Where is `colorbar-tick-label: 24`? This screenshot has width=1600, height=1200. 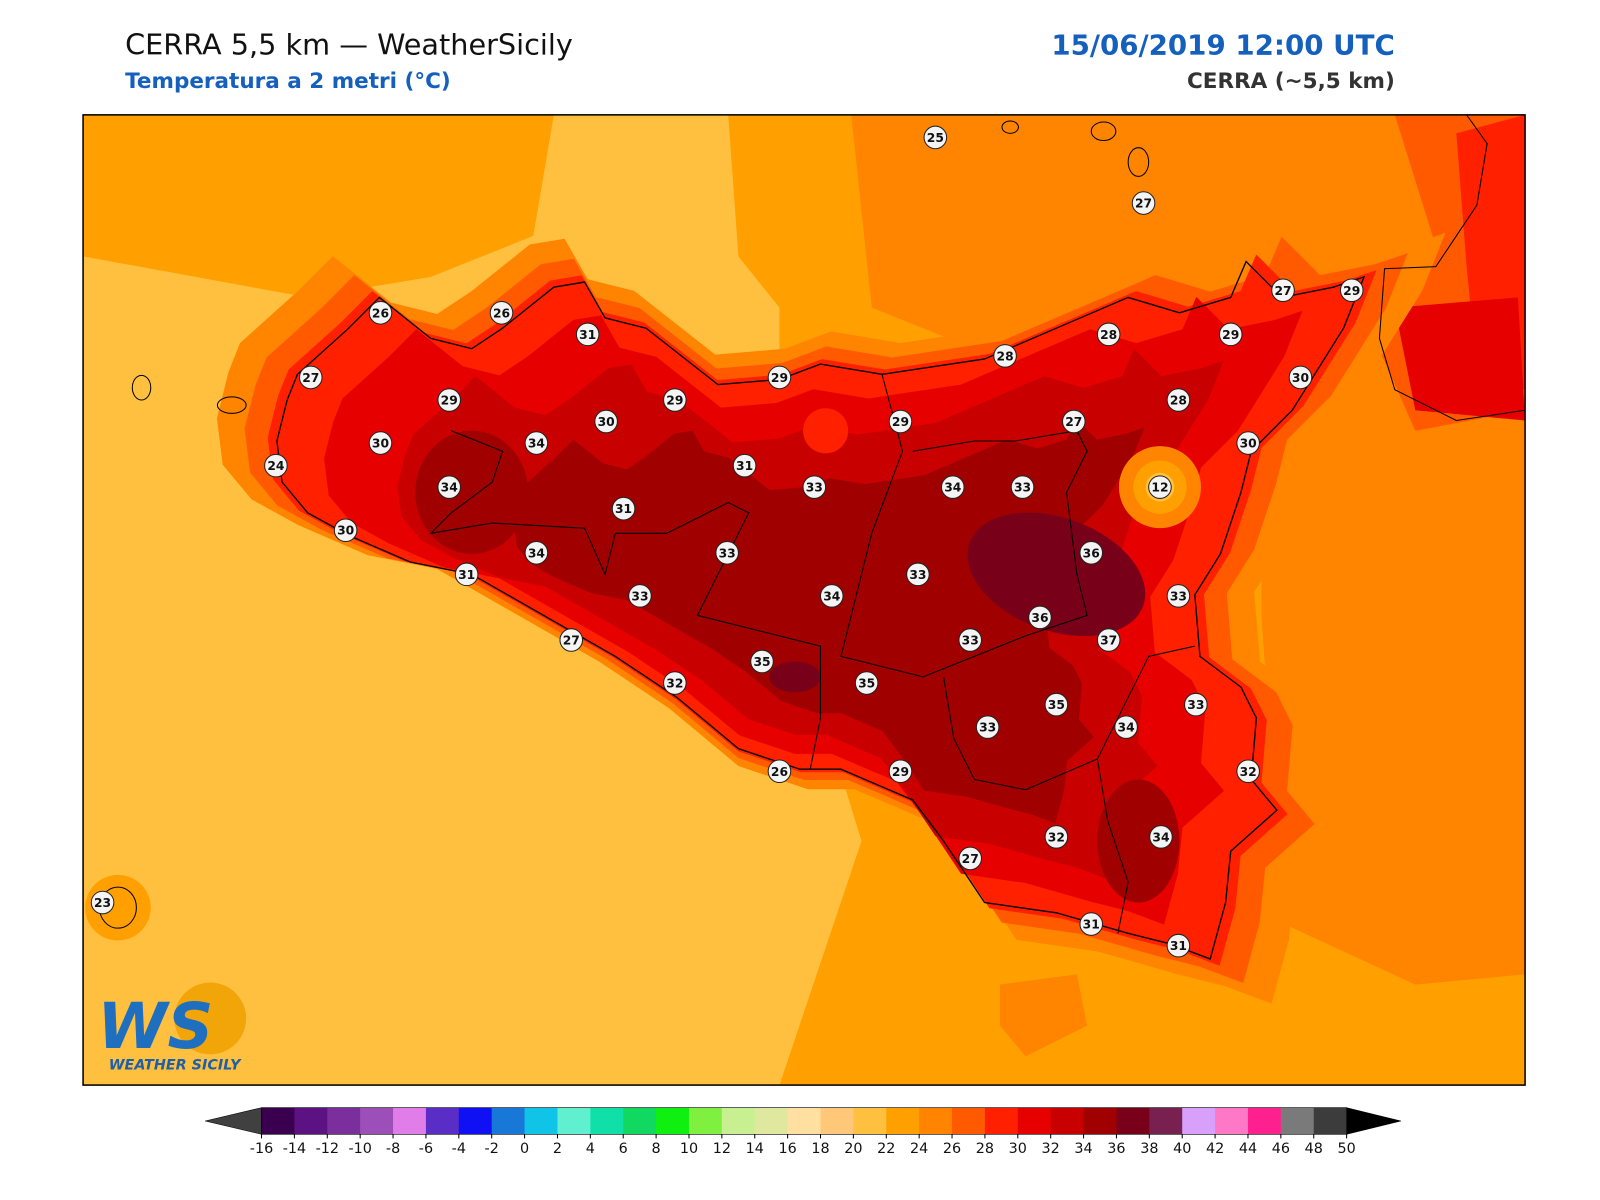
colorbar-tick-label: 24 is located at coordinates (919, 1149).